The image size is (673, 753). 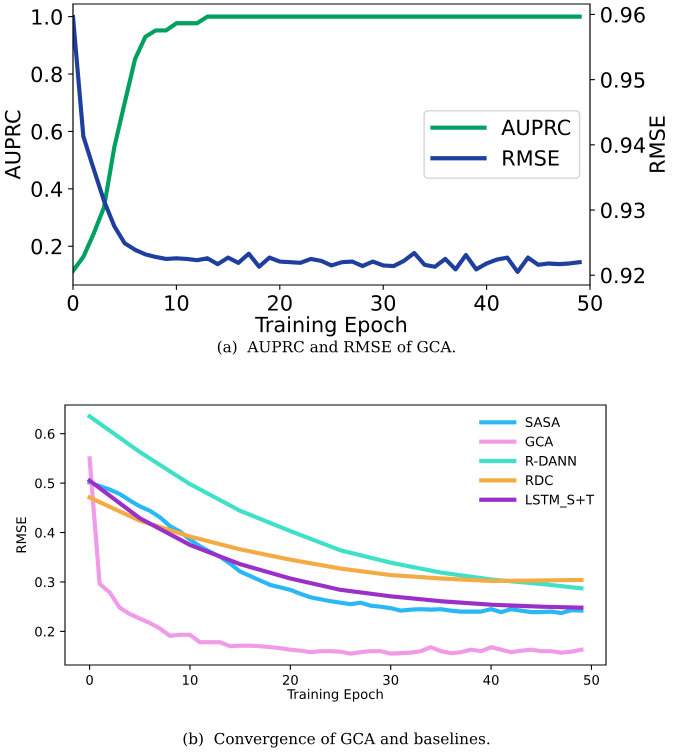 What do you see at coordinates (551, 461) in the screenshot?
I see `legend-label: R-DANN` at bounding box center [551, 461].